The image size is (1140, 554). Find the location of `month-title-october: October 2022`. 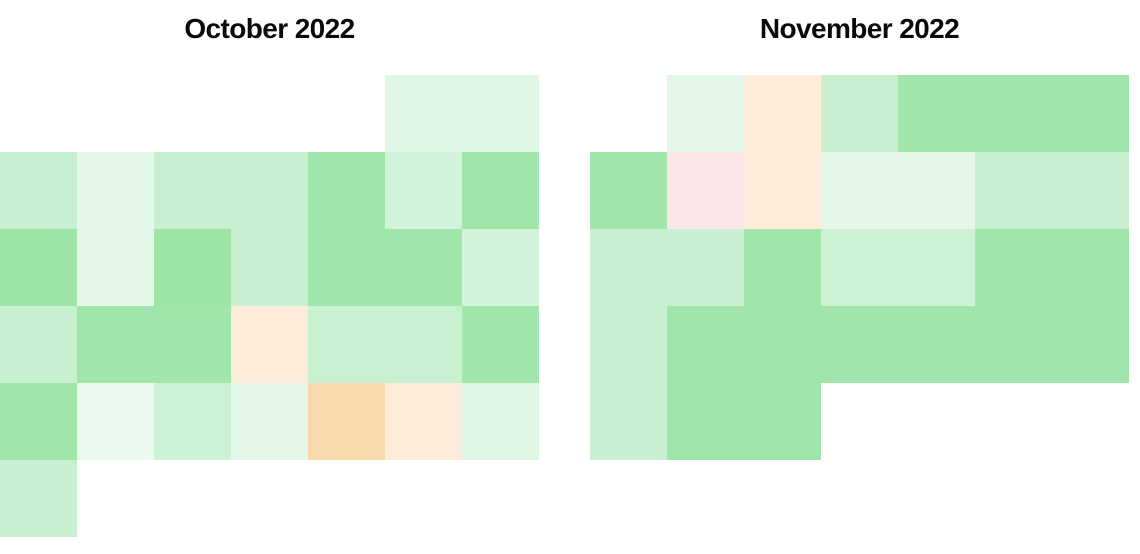

month-title-october: October 2022 is located at coordinates (269, 28).